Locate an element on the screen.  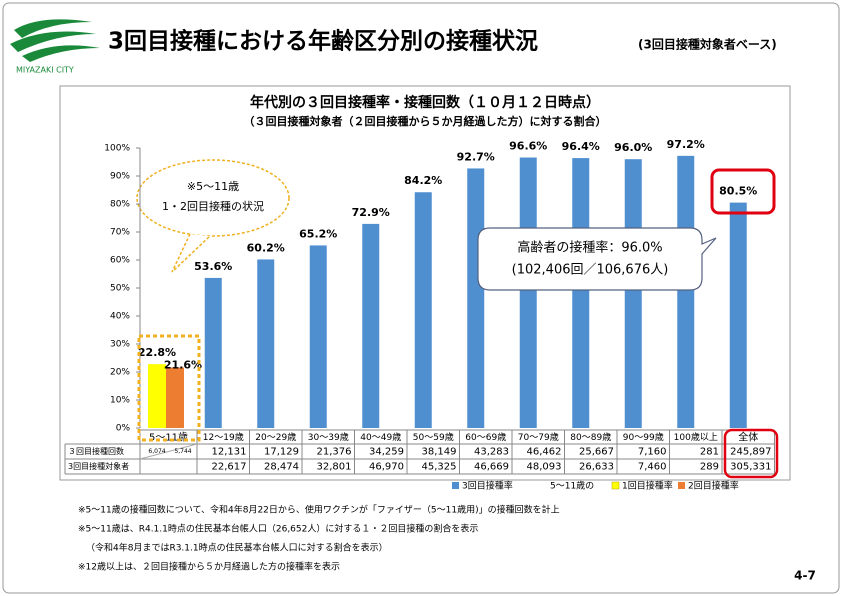
logo-mark is located at coordinates (55, 40).